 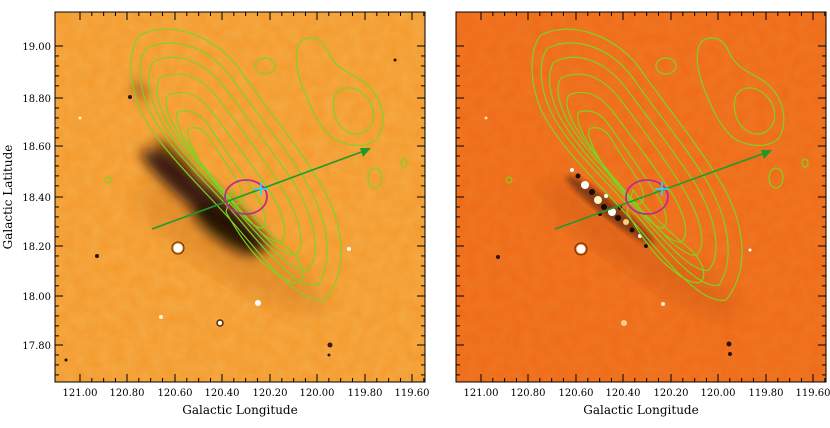 I want to click on right-arrow, so click(x=663, y=190).